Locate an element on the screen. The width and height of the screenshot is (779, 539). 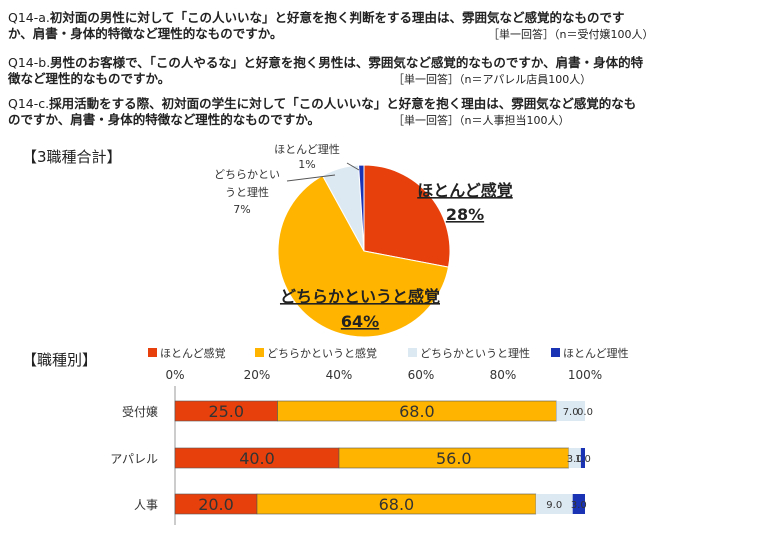
question-meta: ［単一回答］（n＝人事担当100人） is located at coordinates (481, 120).